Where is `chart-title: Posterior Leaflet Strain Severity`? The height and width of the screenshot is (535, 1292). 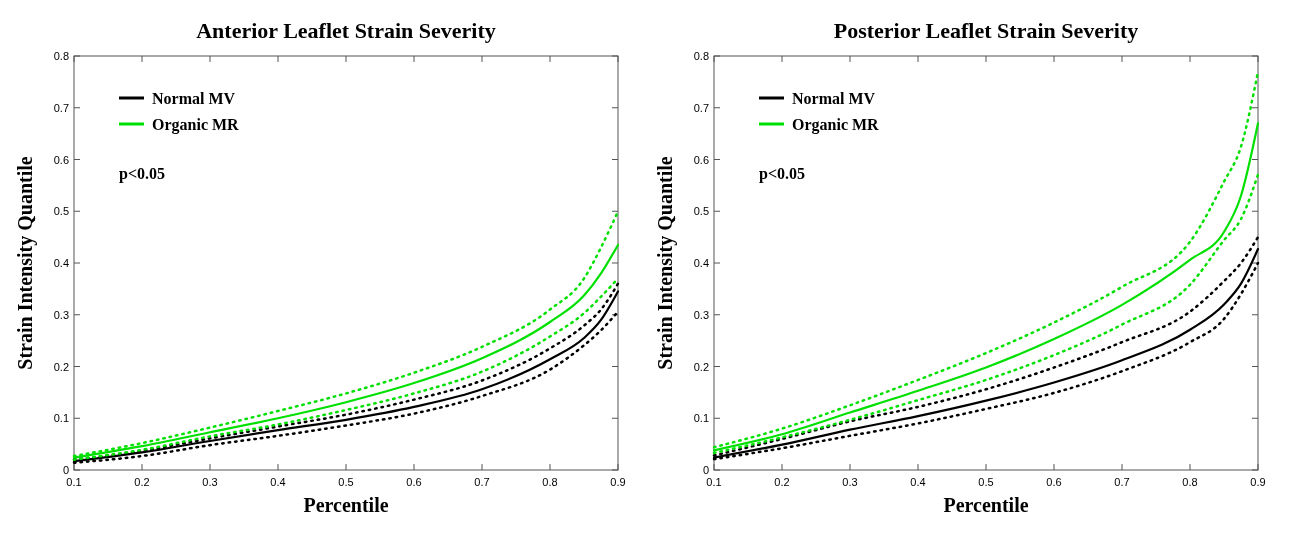
chart-title: Posterior Leaflet Strain Severity is located at coordinates (986, 30).